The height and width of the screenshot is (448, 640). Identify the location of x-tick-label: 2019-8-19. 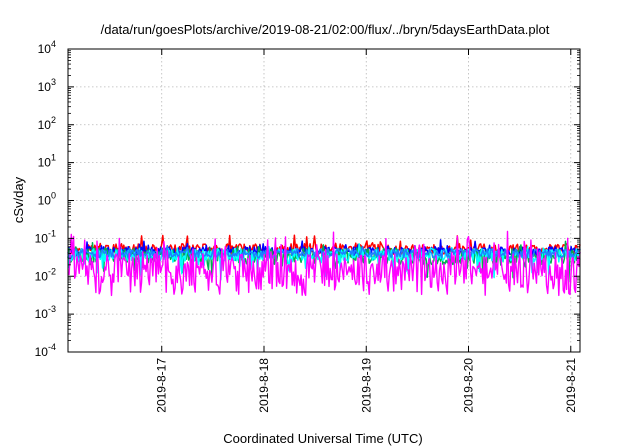
(366, 385).